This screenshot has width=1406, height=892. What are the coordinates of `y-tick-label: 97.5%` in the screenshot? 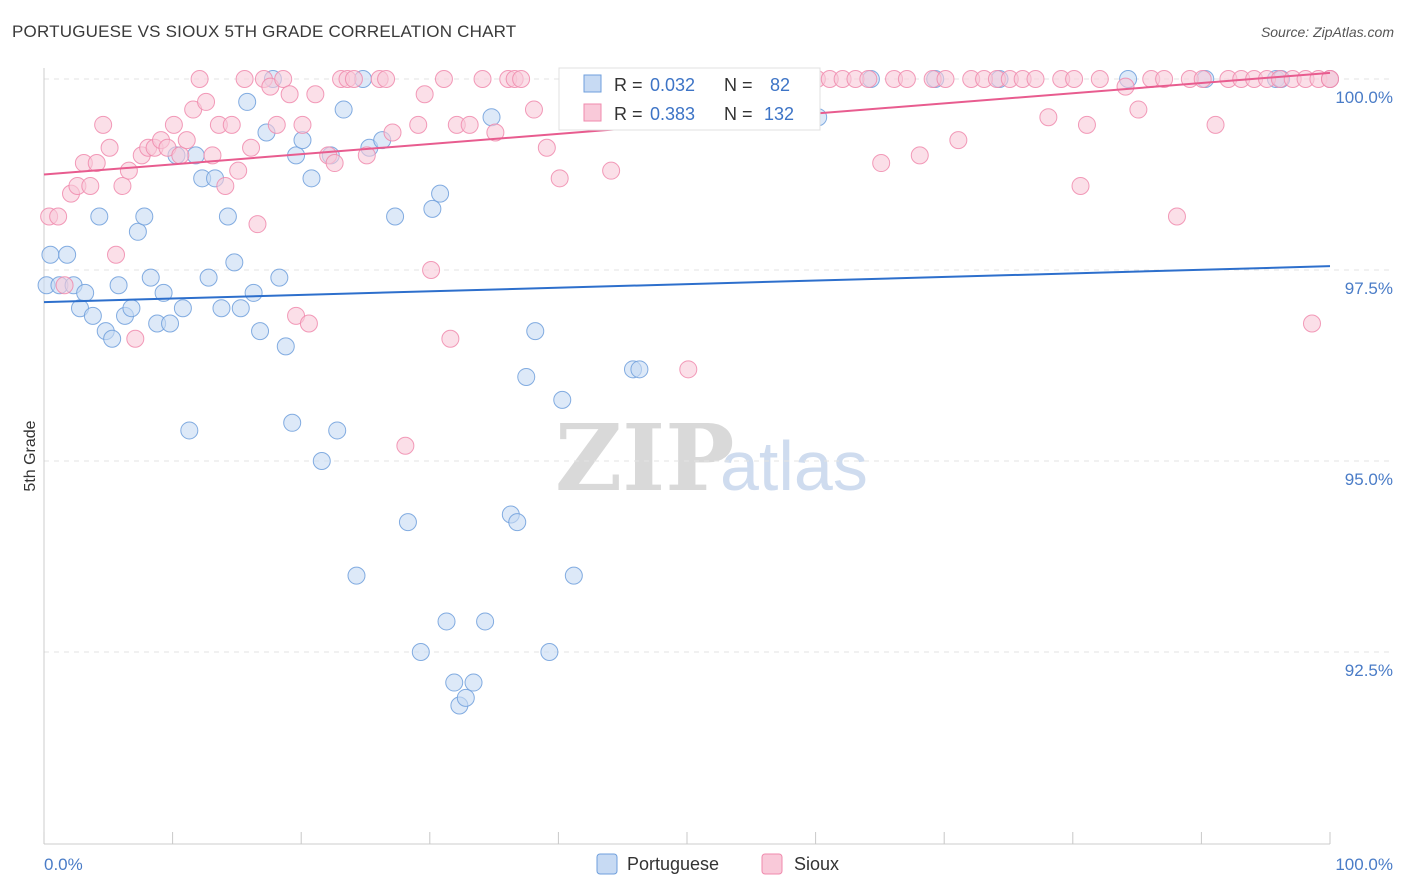 It's located at (1369, 288).